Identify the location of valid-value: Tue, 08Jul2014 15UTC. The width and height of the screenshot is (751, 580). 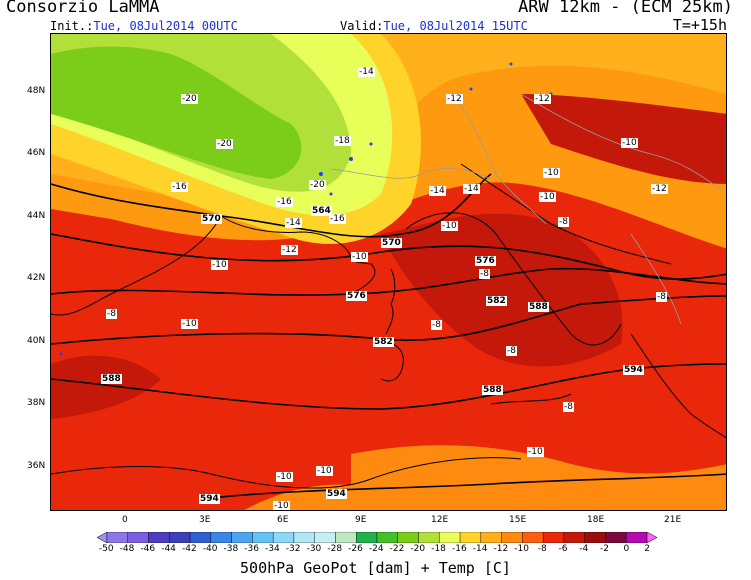
(455, 26).